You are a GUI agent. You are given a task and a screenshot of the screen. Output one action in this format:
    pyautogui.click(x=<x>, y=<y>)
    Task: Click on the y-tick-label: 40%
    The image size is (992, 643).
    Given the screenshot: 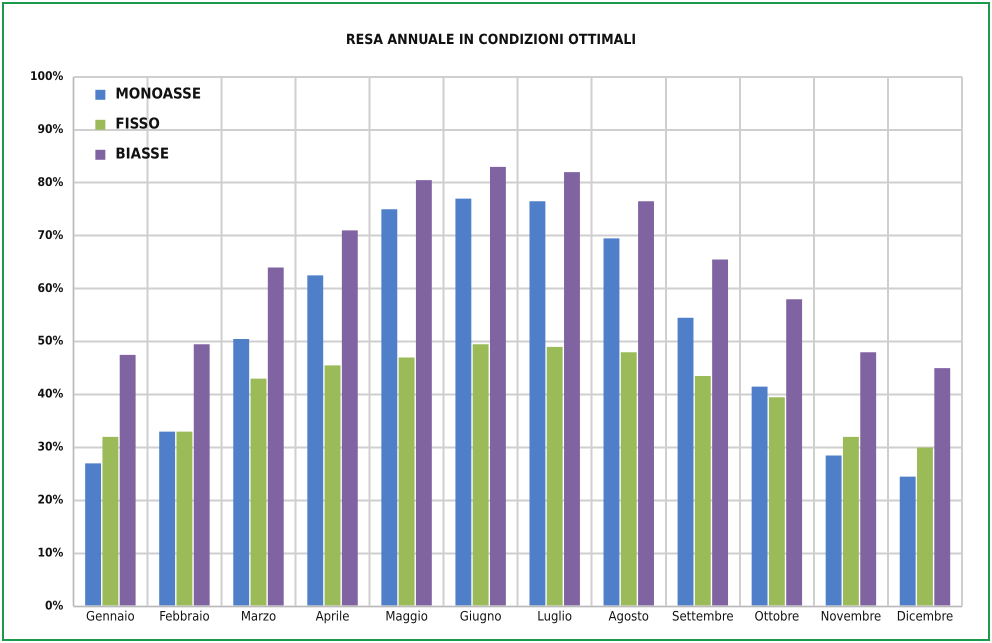 What is the action you would take?
    pyautogui.click(x=51, y=393)
    